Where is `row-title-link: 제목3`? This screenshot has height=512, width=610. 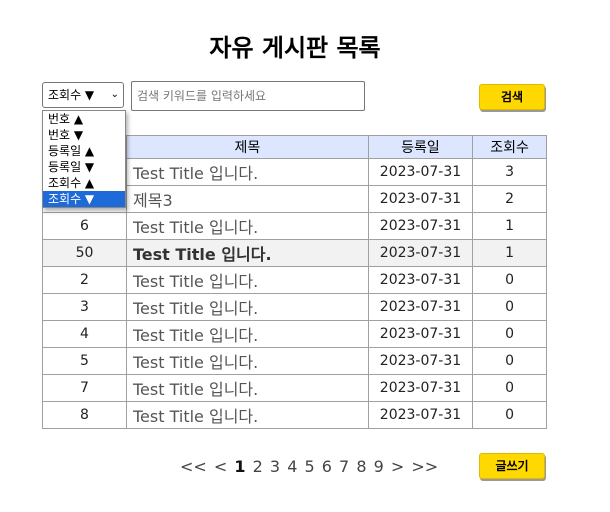
row-title-link: 제목3 is located at coordinates (247, 199).